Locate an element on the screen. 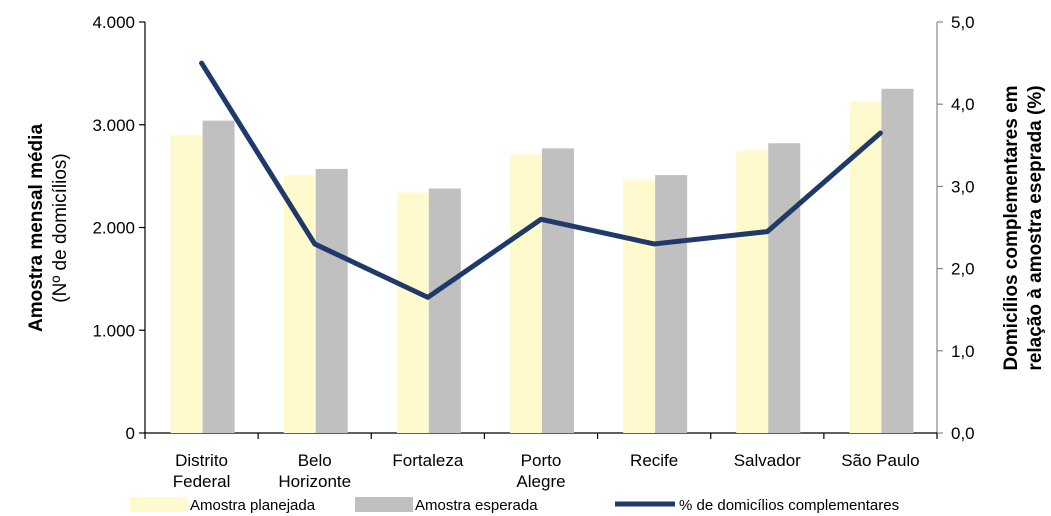 The image size is (1051, 516). y-right-tick-label: 2,0 is located at coordinates (963, 269).